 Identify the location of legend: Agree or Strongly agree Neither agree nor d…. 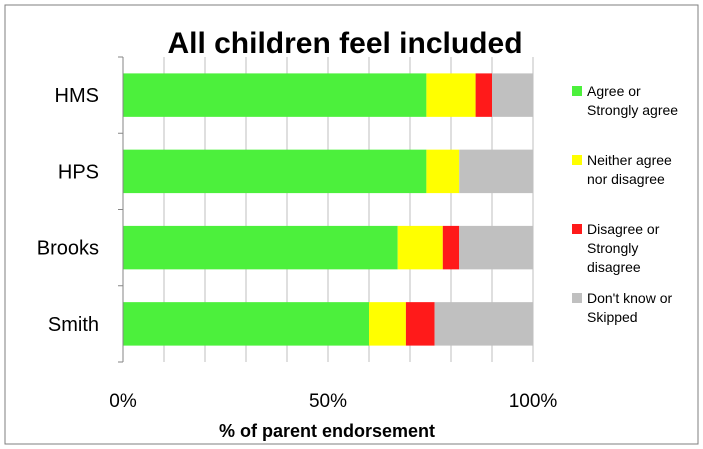
(625, 204).